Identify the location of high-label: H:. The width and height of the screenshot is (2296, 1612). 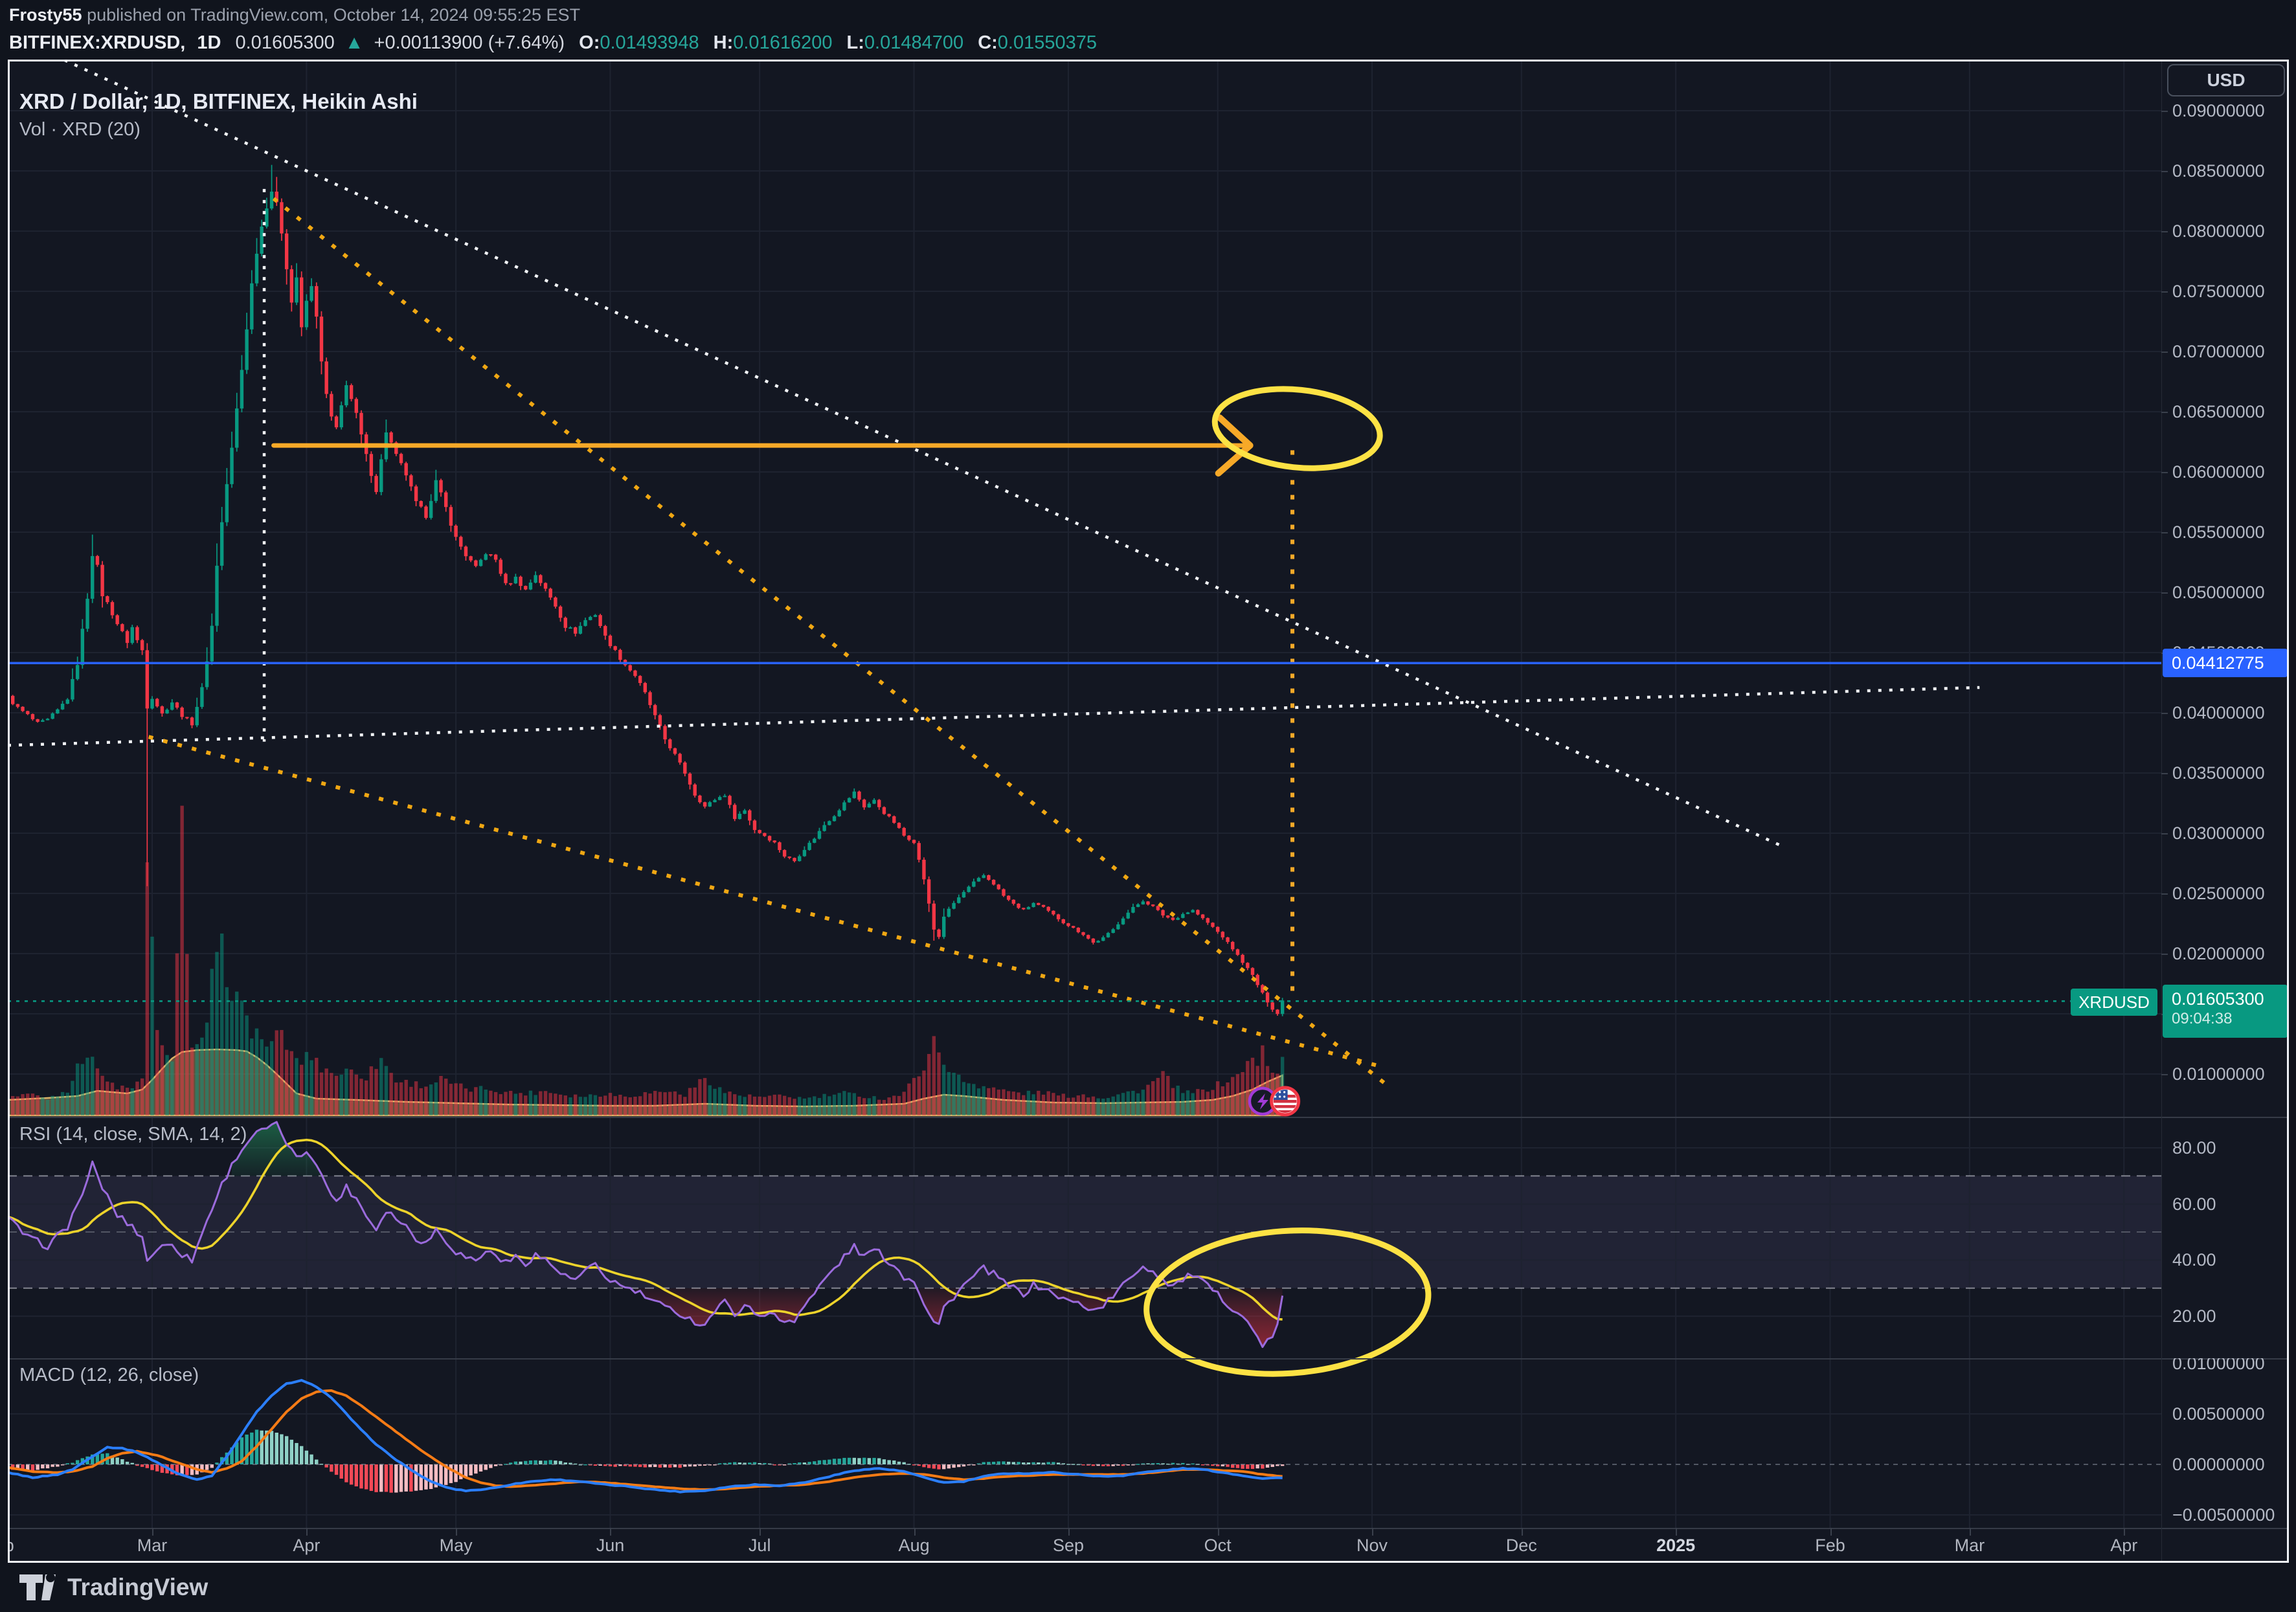
(723, 42).